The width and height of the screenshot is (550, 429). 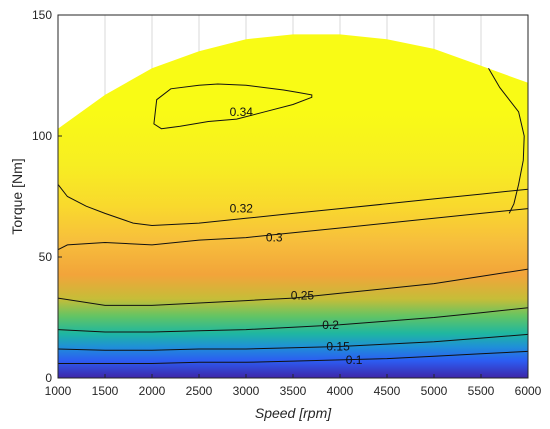 I want to click on contour-label: 0.25, so click(x=303, y=296).